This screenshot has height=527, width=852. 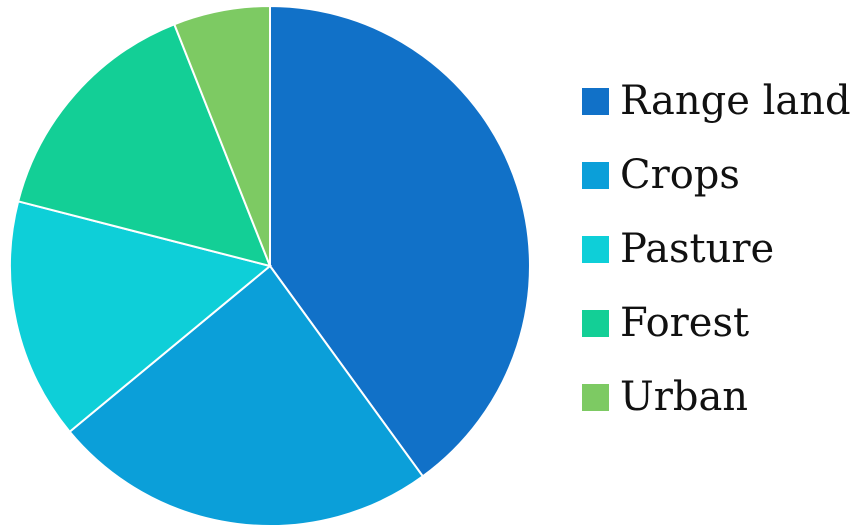 I want to click on legend-label-urban: Urban, so click(x=684, y=397).